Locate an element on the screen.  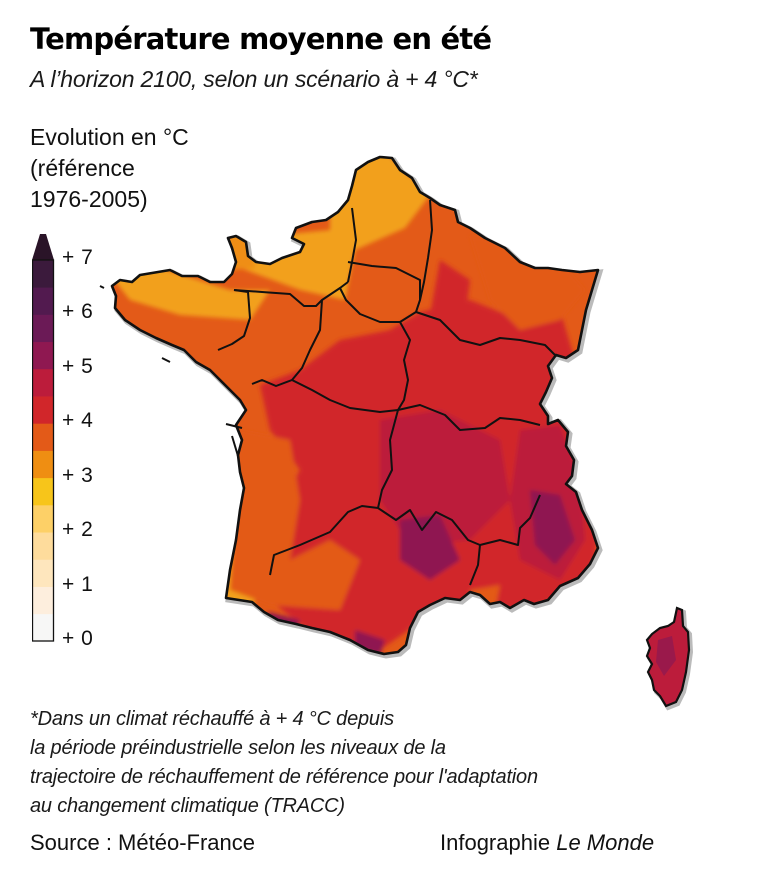
scale-frame is located at coordinates (43, 450).